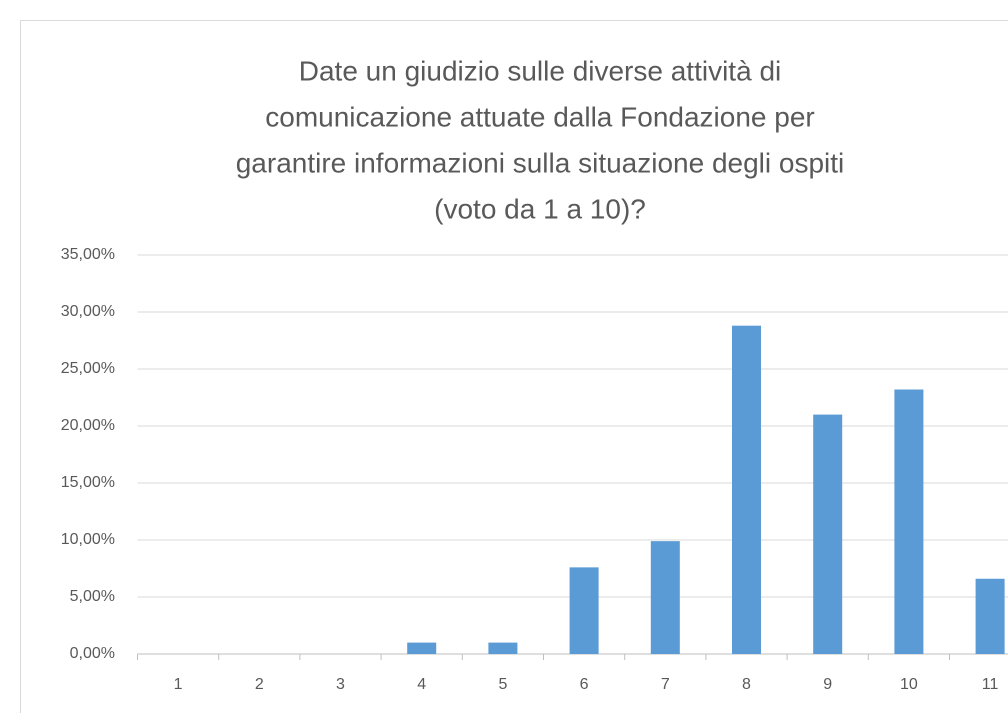 The height and width of the screenshot is (713, 1008). Describe the element at coordinates (259, 684) in the screenshot. I see `x-tick-label: 2` at that location.